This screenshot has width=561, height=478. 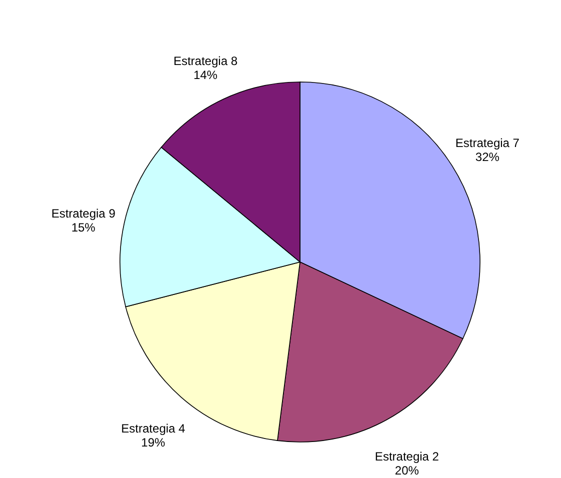 I want to click on data-label: 32%, so click(x=487, y=157).